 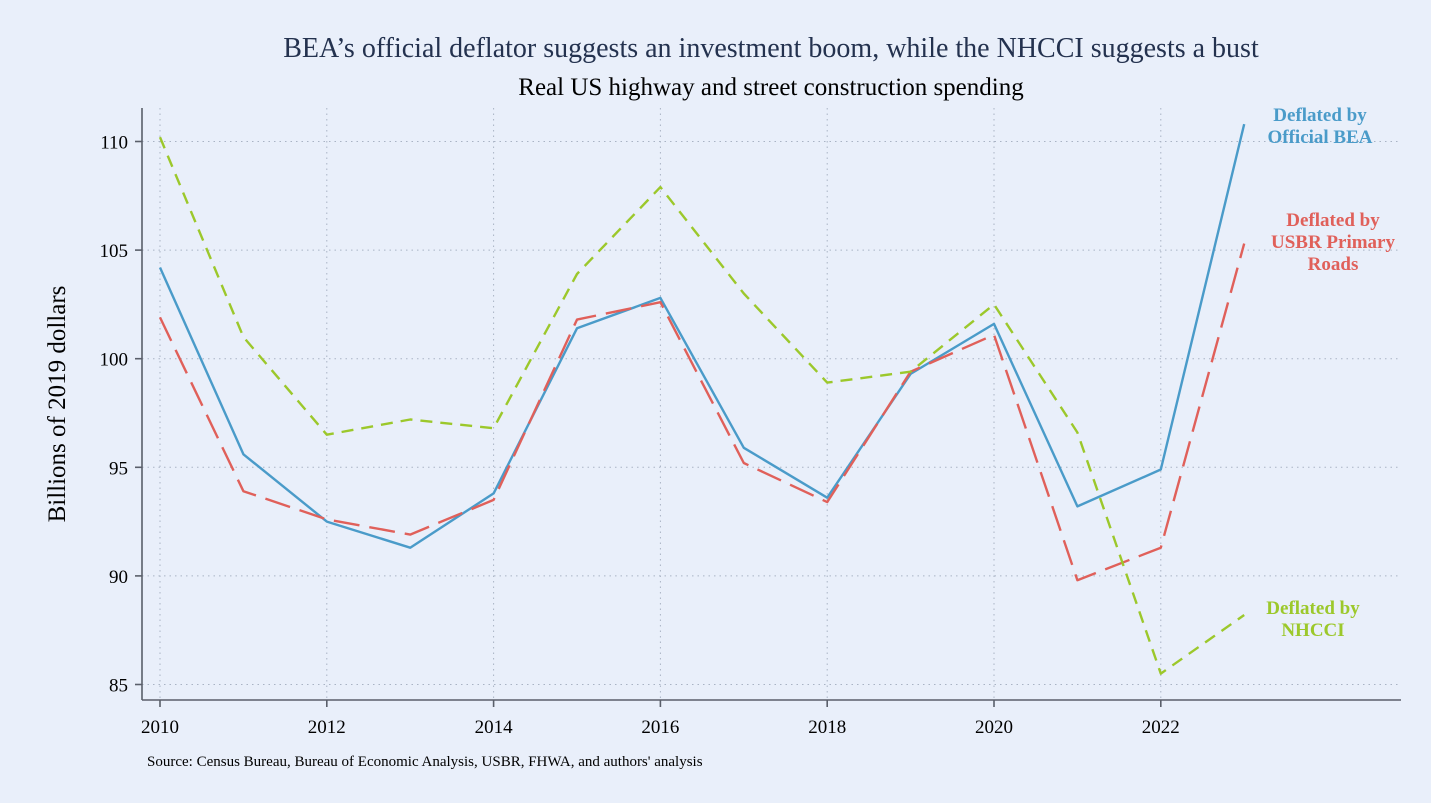 I want to click on series-label-line: USBR Primary, so click(x=1333, y=242).